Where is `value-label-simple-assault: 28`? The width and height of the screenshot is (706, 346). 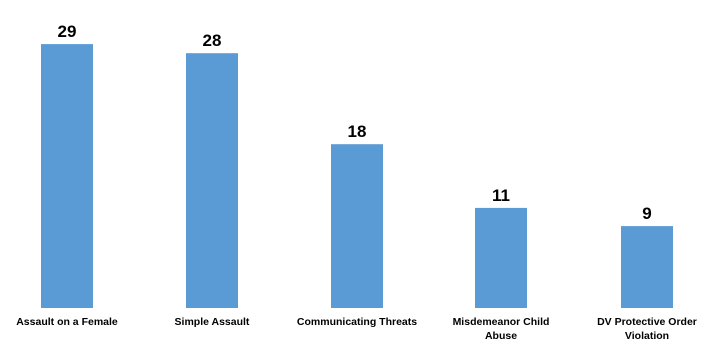 value-label-simple-assault: 28 is located at coordinates (212, 40).